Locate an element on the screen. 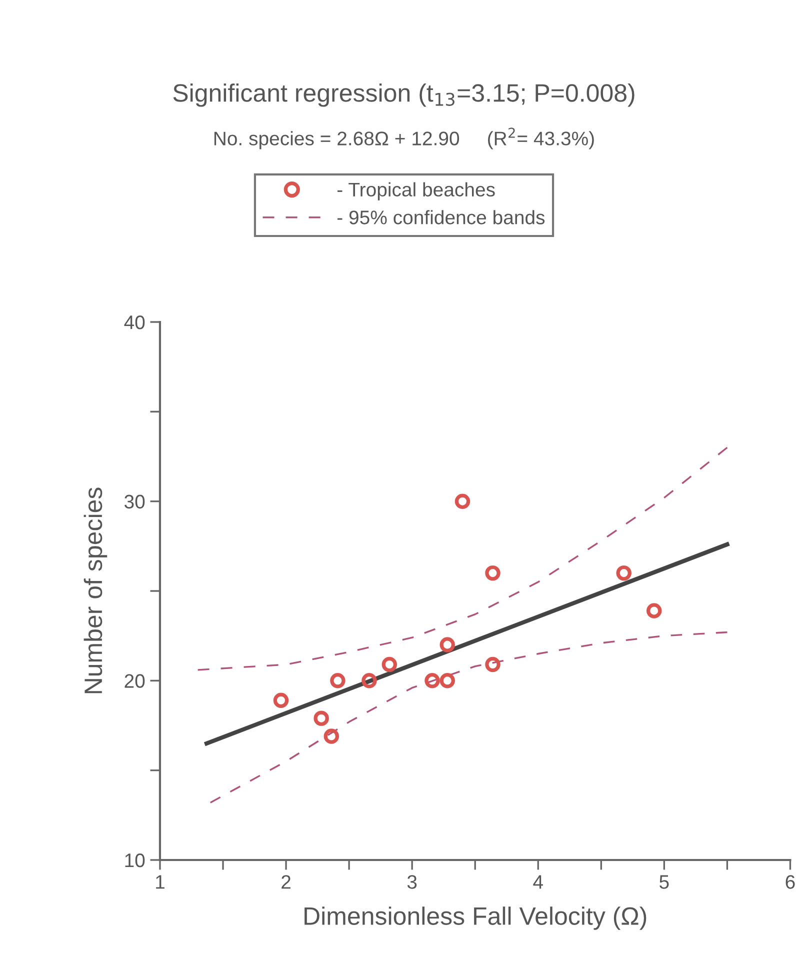 This screenshot has width=808, height=969. legend-label: - Tropical beaches is located at coordinates (416, 191).